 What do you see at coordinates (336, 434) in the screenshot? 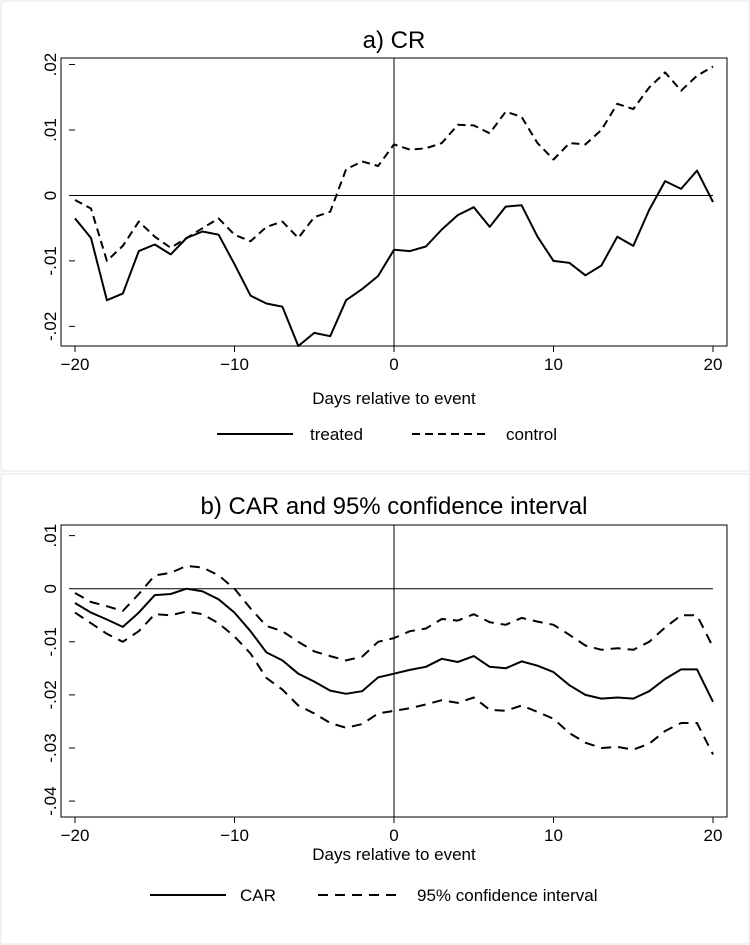
I see `legend-label-treated: treated` at bounding box center [336, 434].